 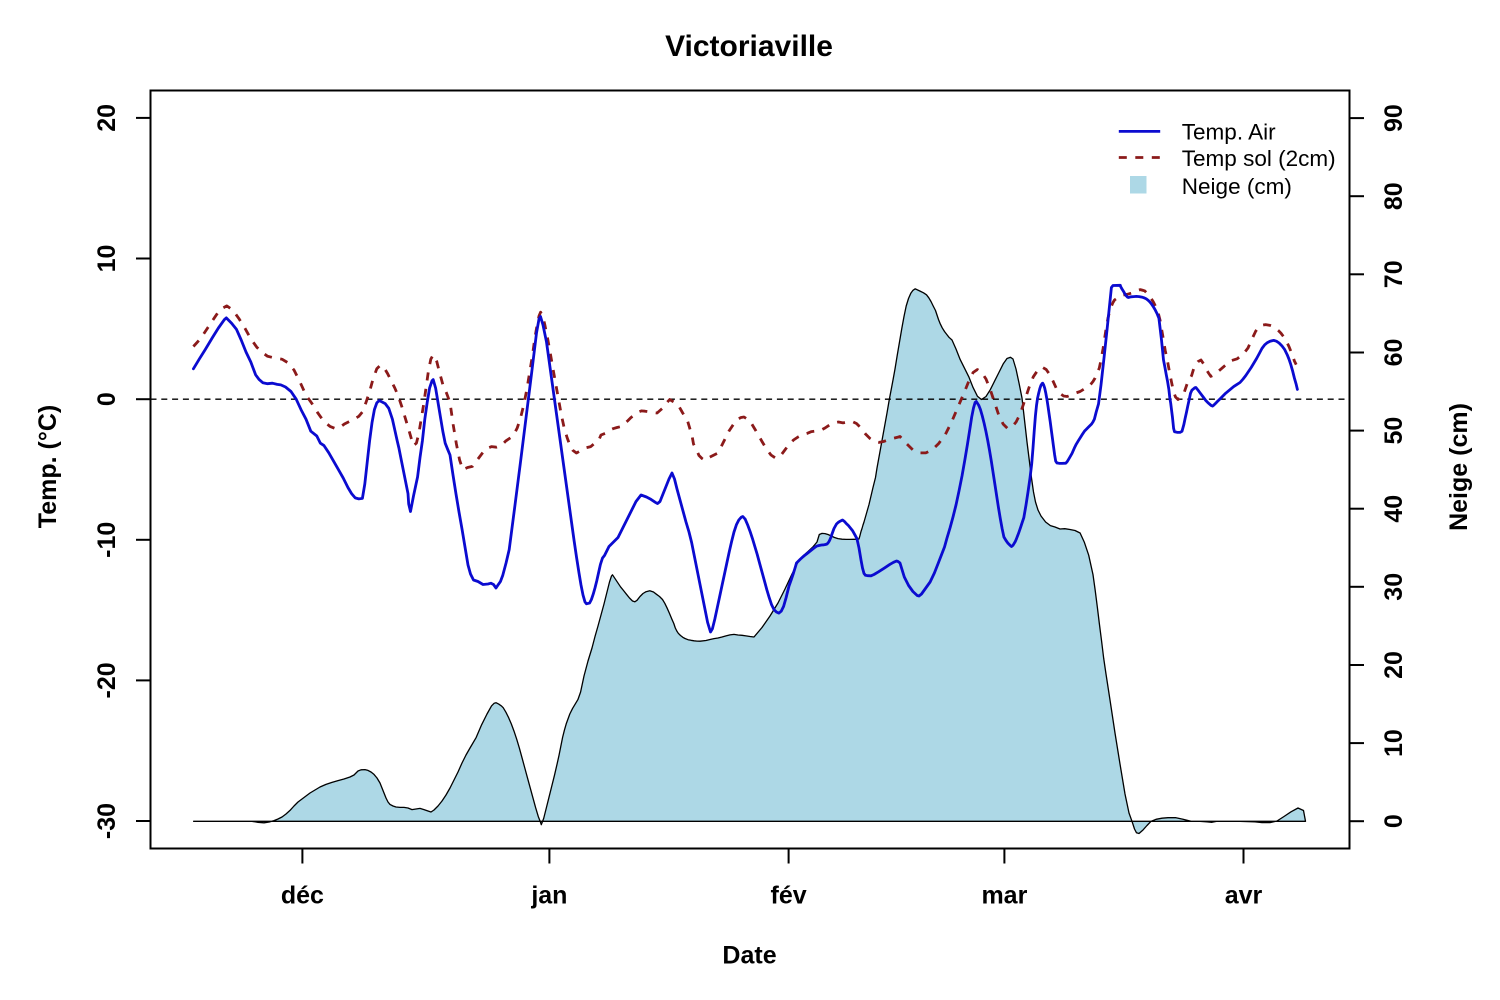 What do you see at coordinates (1394, 353) in the screenshot?
I see `svg-text: 60` at bounding box center [1394, 353].